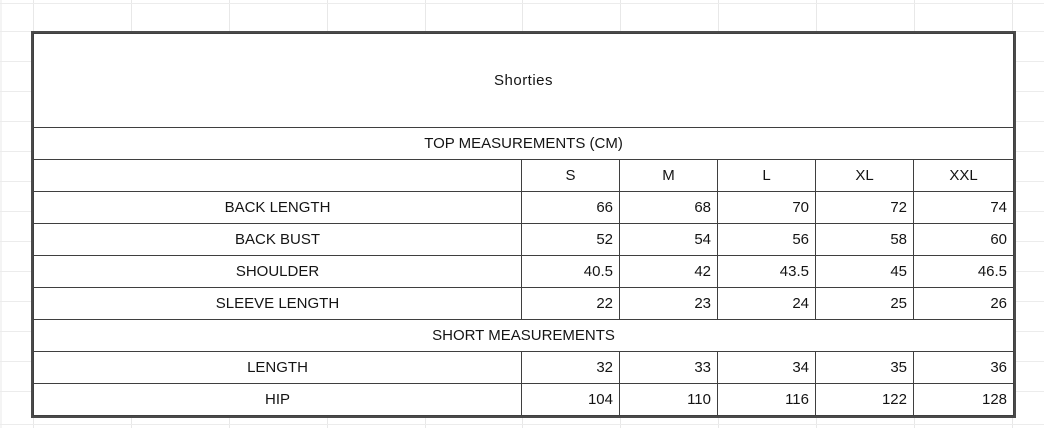 This screenshot has width=1044, height=428. I want to click on row-label-length: LENGTH, so click(277, 367).